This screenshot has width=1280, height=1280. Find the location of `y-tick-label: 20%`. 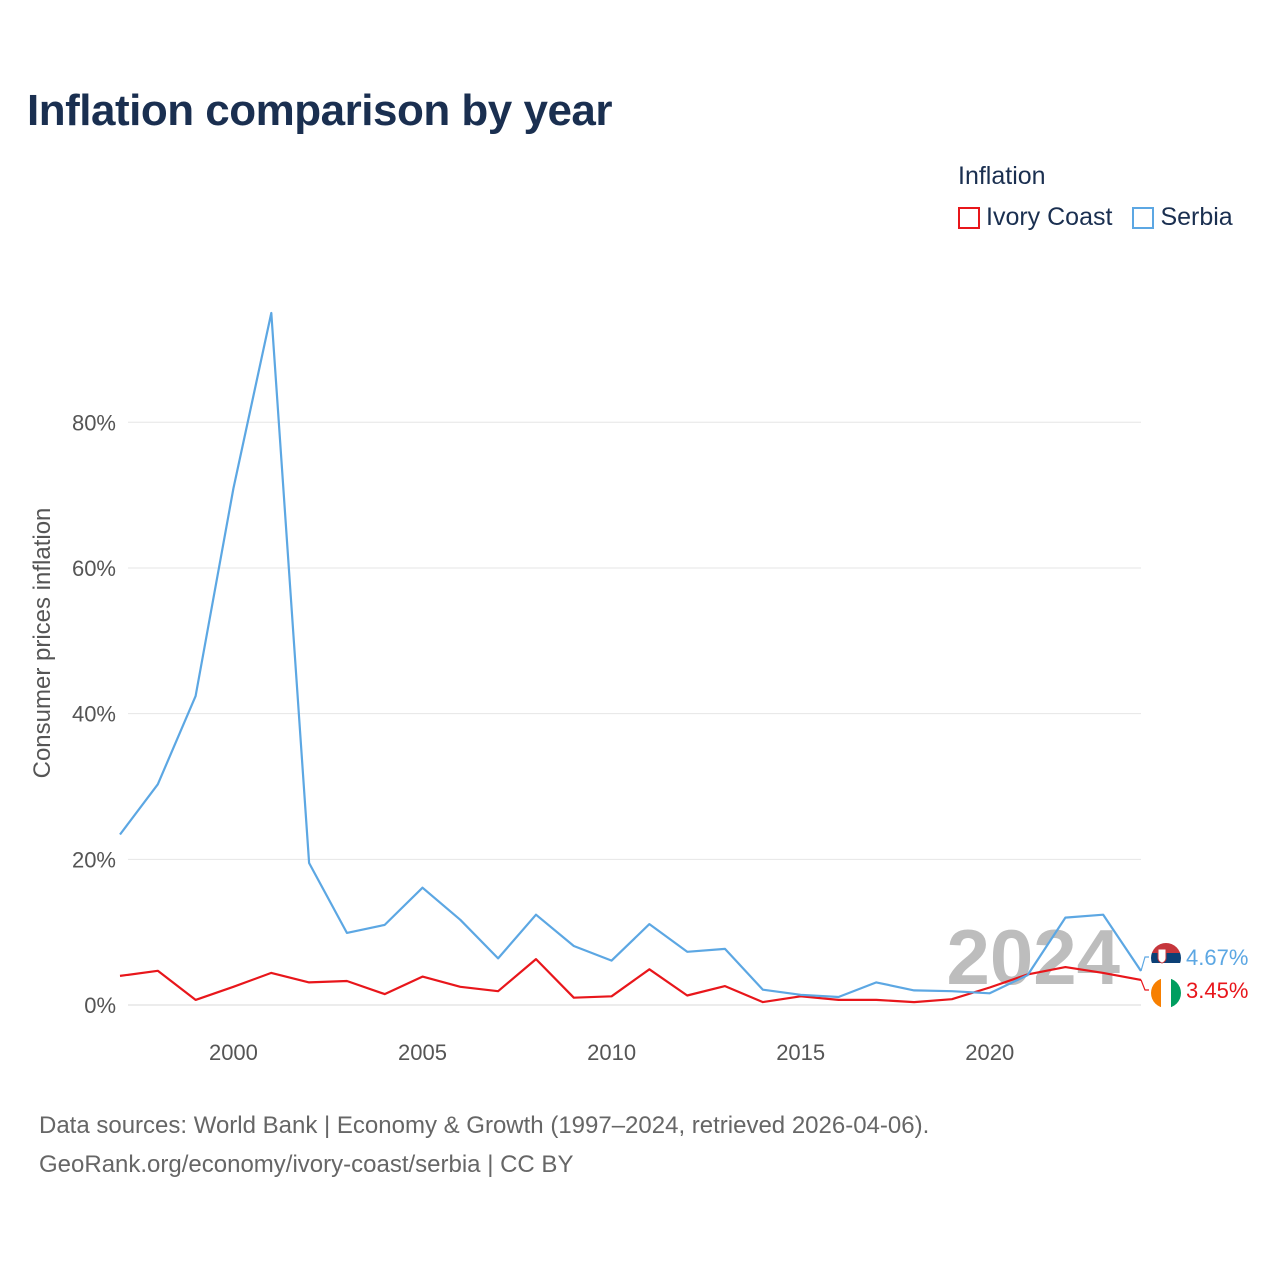

y-tick-label: 20% is located at coordinates (94, 859).